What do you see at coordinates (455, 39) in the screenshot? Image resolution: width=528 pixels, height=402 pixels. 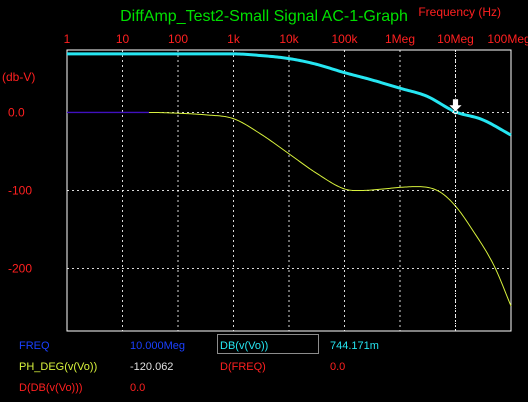 I see `x-tick-label: 10Meg` at bounding box center [455, 39].